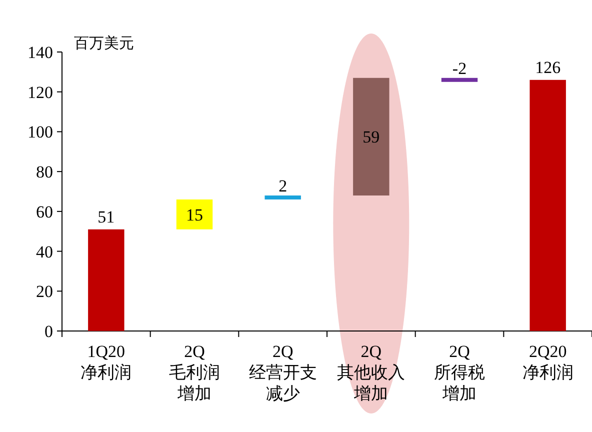 The height and width of the screenshot is (432, 592). Describe the element at coordinates (106, 216) in the screenshot. I see `data-label: 51` at that location.